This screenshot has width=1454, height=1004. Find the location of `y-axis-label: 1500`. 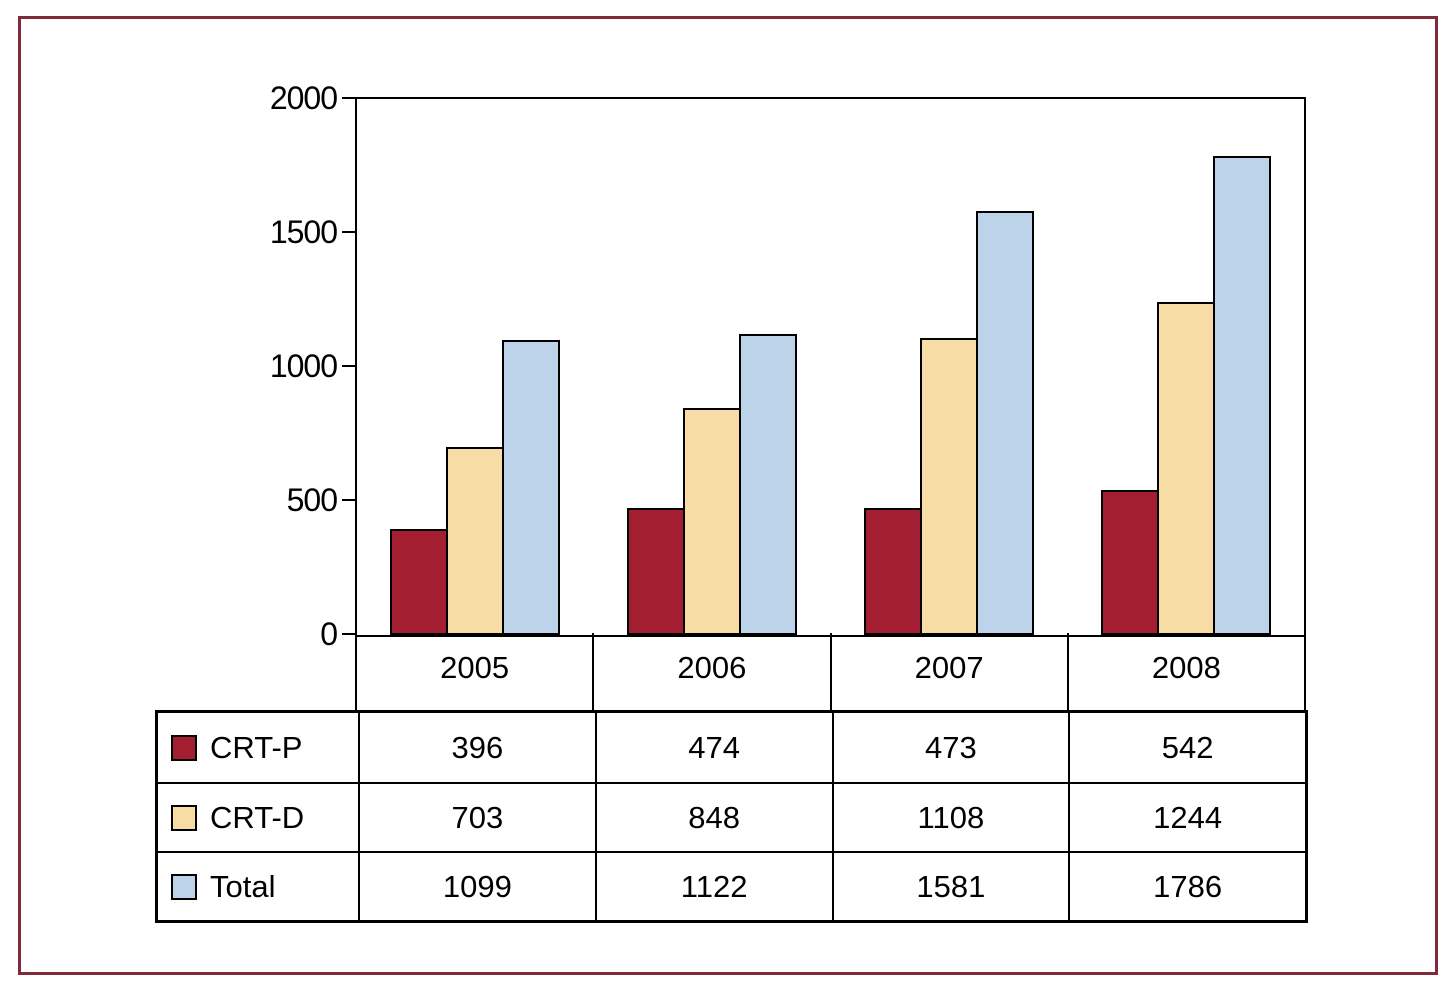

y-axis-label: 1500 is located at coordinates (303, 232).